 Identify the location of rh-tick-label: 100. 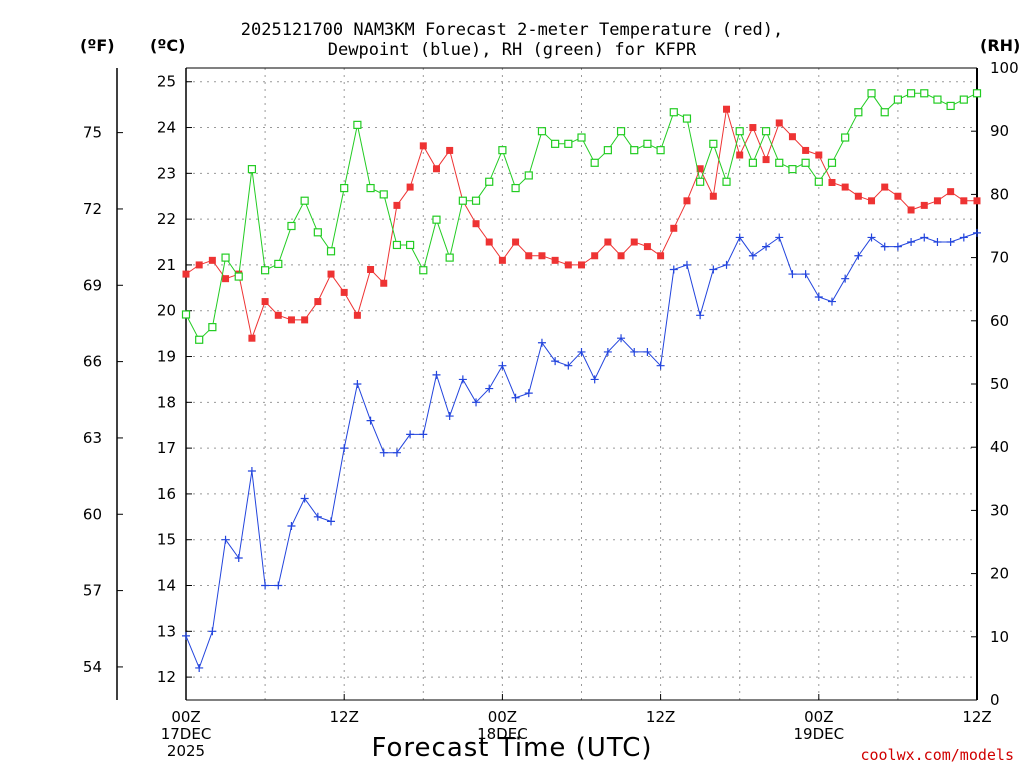
(1004, 68).